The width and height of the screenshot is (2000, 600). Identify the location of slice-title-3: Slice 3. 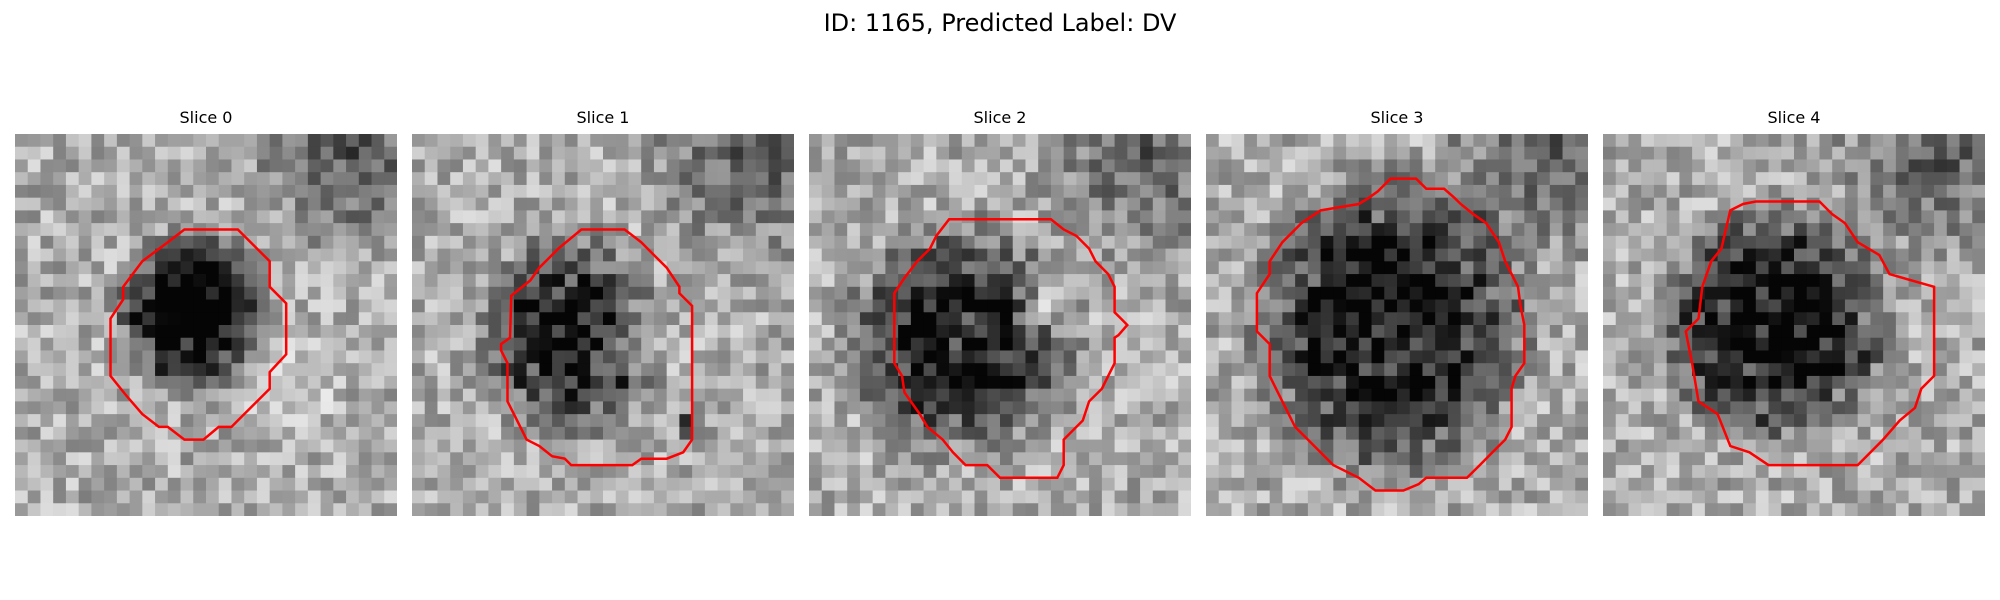
(1397, 117).